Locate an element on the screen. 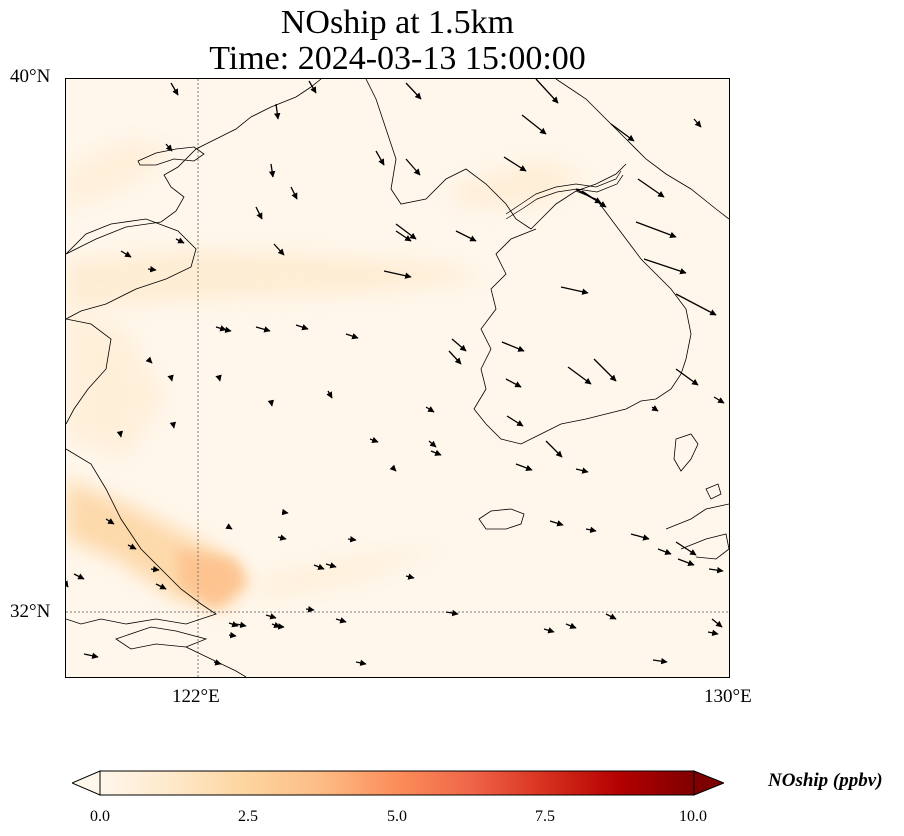  colorbar is located at coordinates (398, 783).